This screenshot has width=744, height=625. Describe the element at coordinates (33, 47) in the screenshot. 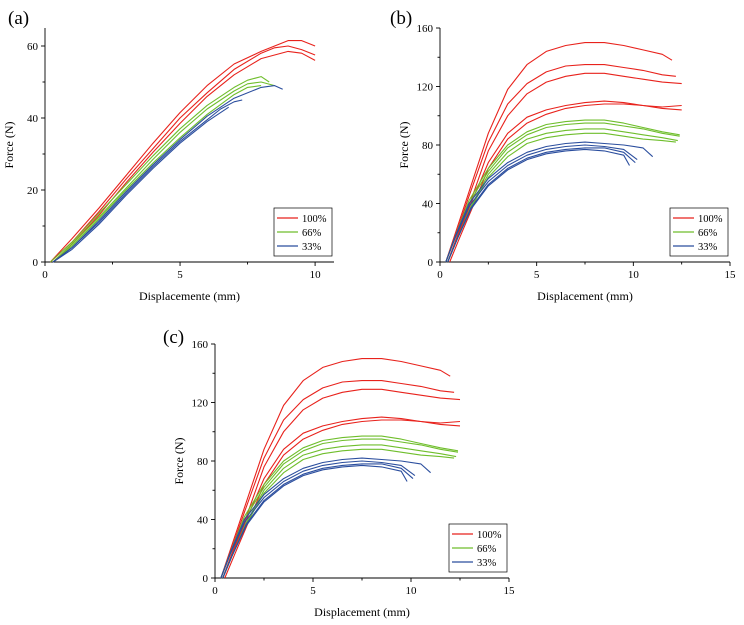

I see `y-tick-label: 60` at that location.